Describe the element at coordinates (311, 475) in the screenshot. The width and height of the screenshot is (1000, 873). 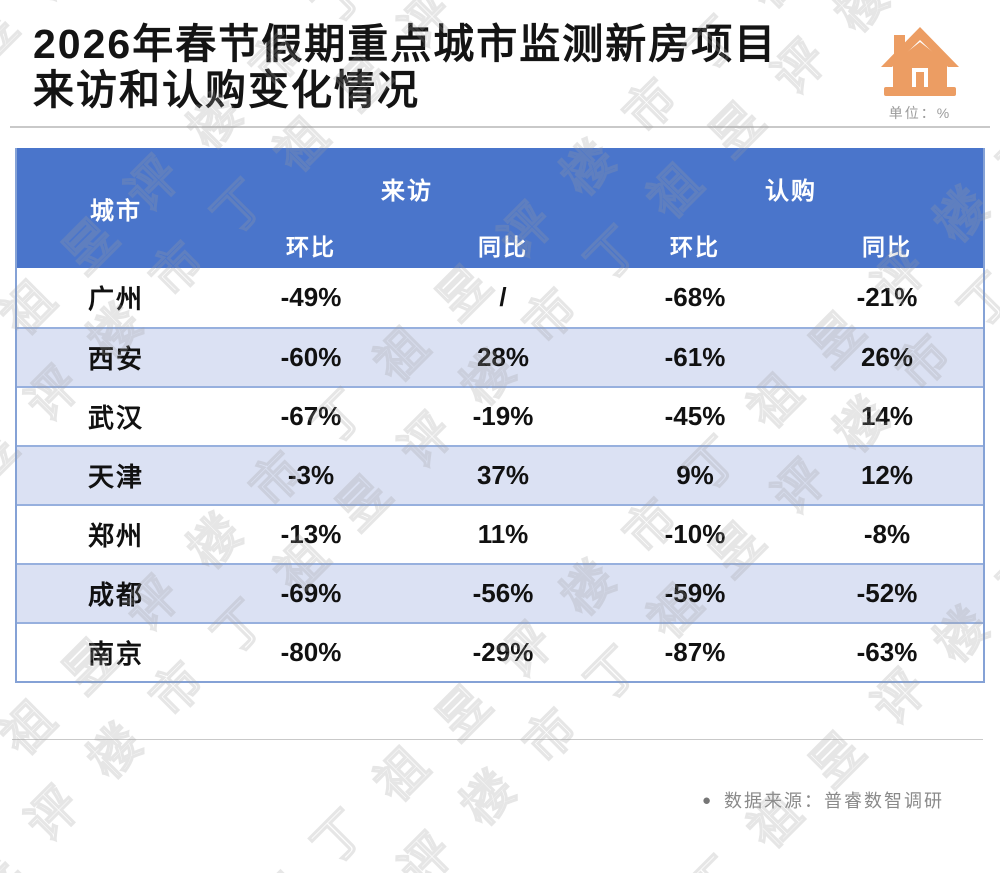
I see `visits-mom-cell: -3%` at that location.